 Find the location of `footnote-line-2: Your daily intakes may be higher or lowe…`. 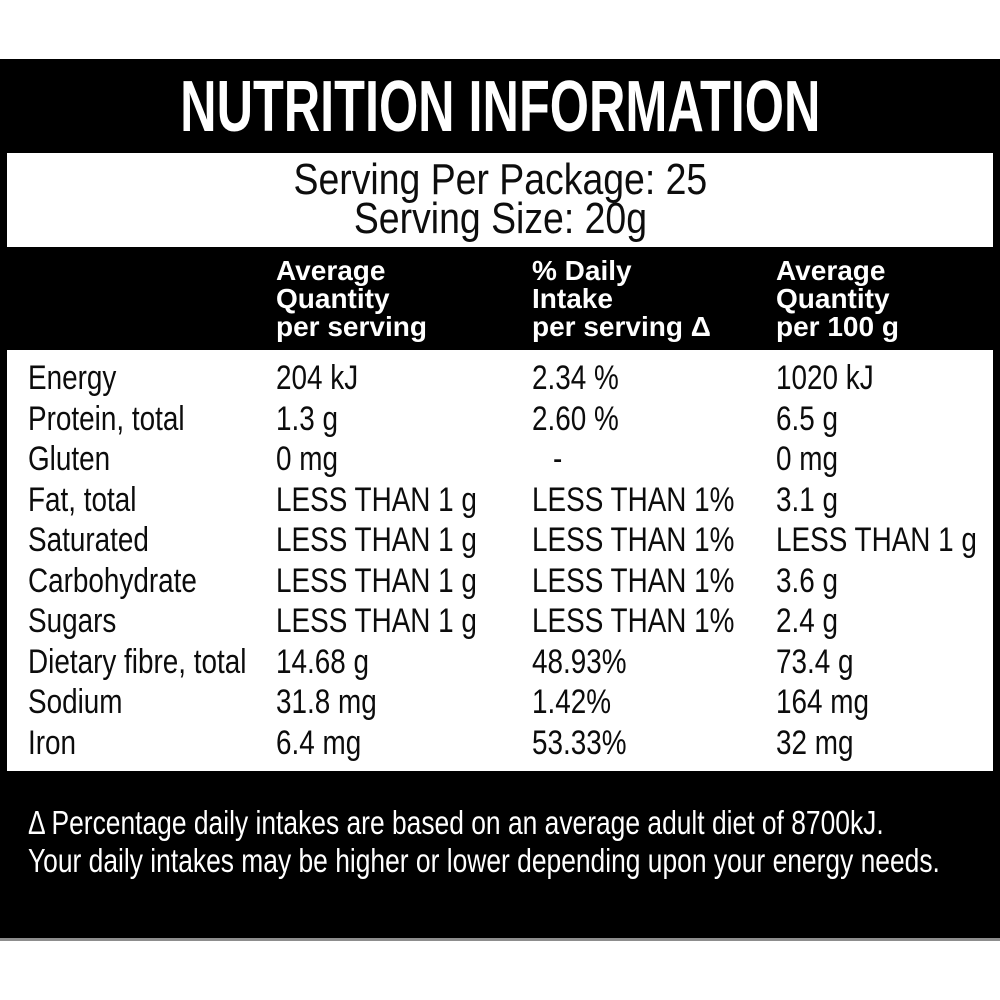

footnote-line-2: Your daily intakes may be higher or lowe… is located at coordinates (484, 860).